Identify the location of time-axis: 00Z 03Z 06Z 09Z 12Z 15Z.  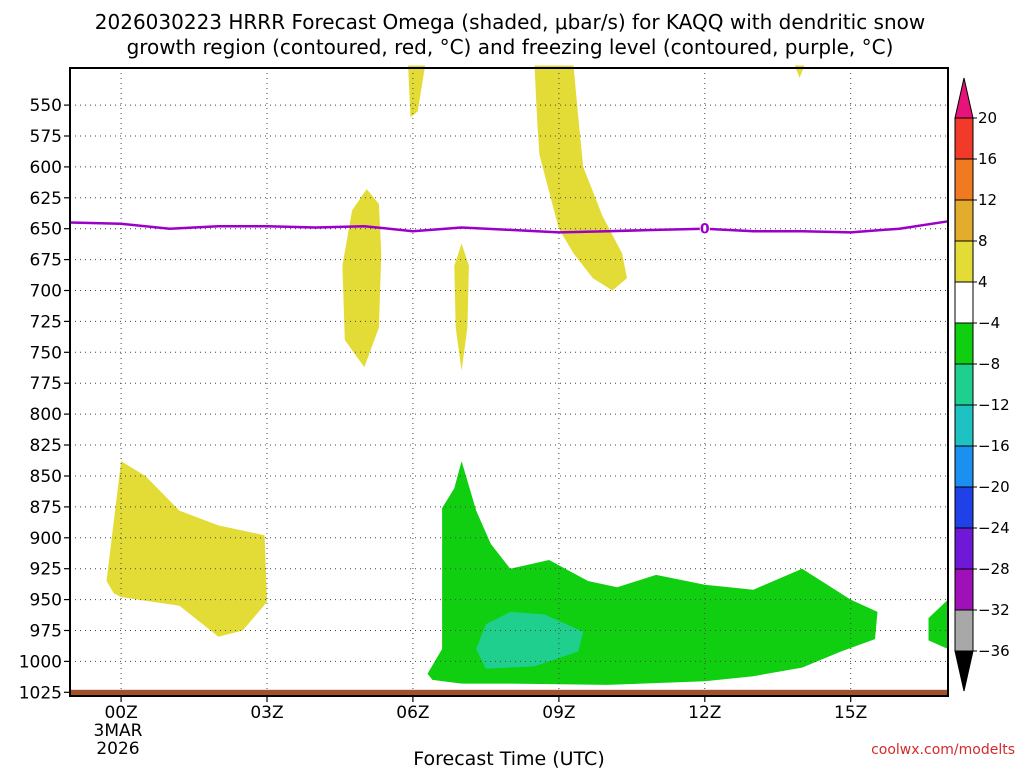
(485, 709).